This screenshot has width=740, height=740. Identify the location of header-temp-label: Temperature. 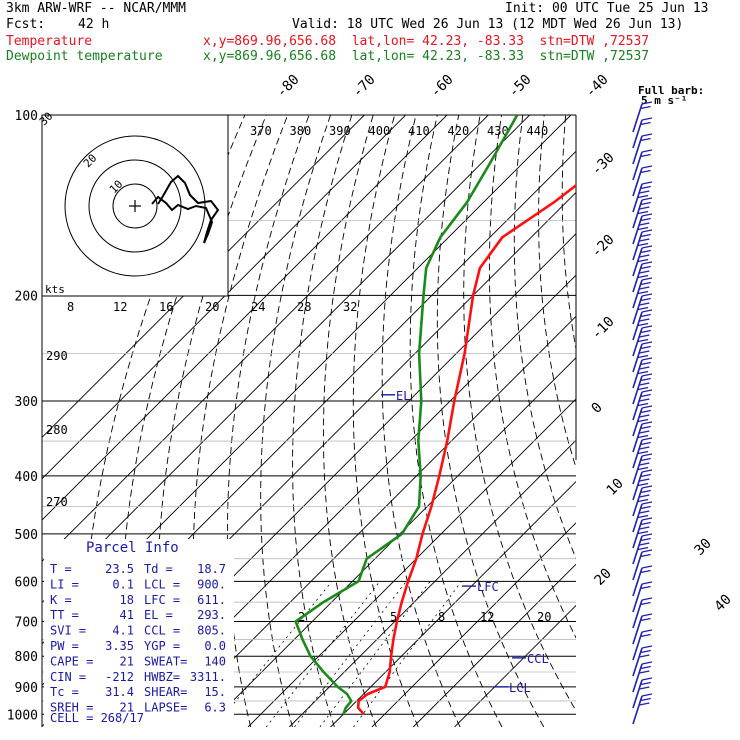
(49, 41).